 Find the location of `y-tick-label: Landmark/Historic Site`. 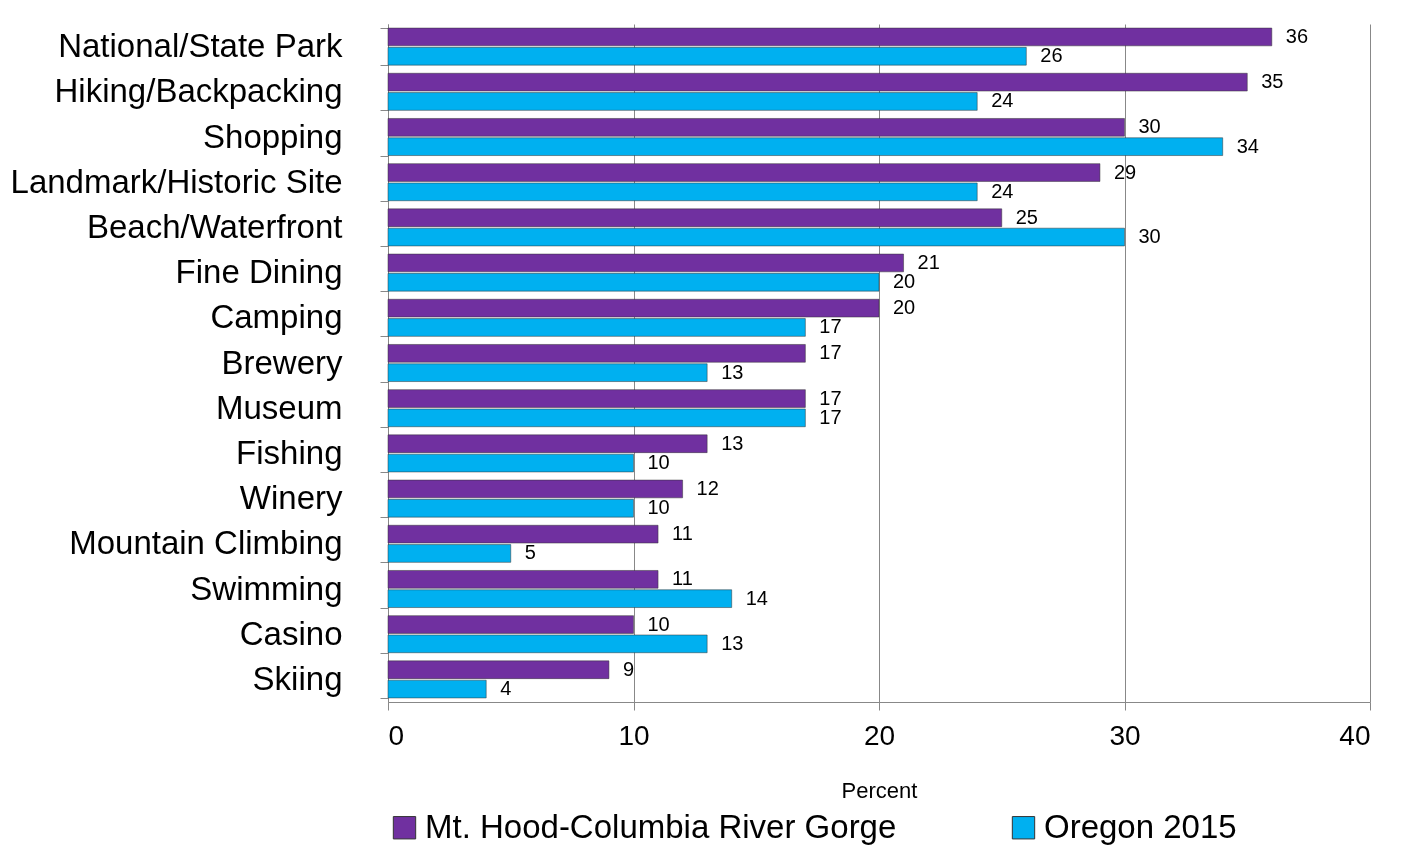

y-tick-label: Landmark/Historic Site is located at coordinates (176, 181).